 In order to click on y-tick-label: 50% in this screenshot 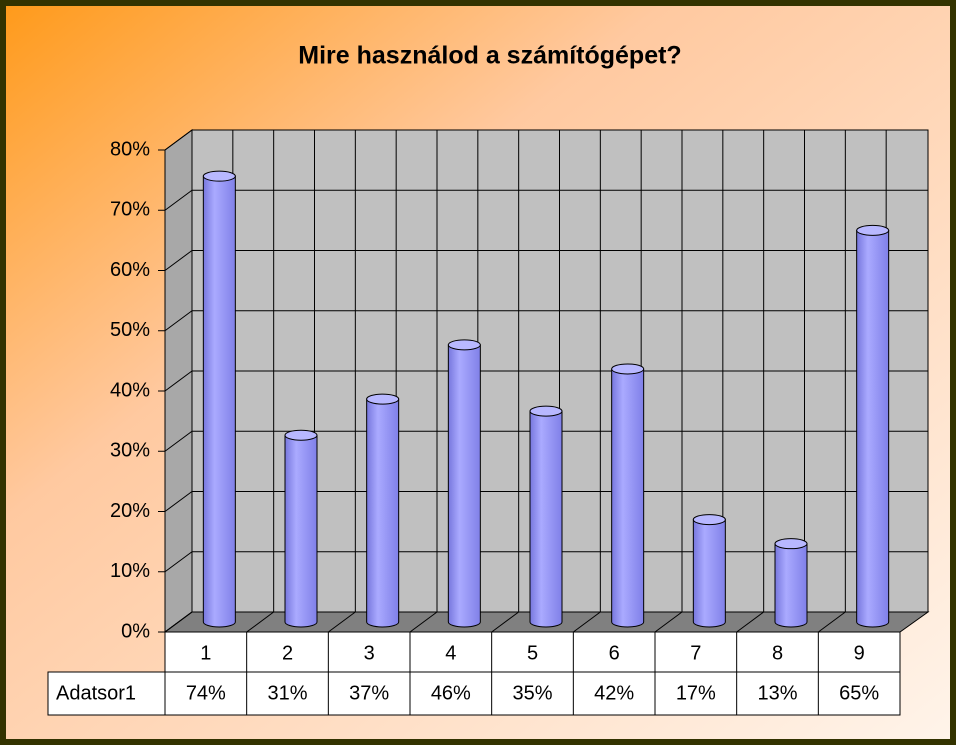, I will do `click(130, 330)`.